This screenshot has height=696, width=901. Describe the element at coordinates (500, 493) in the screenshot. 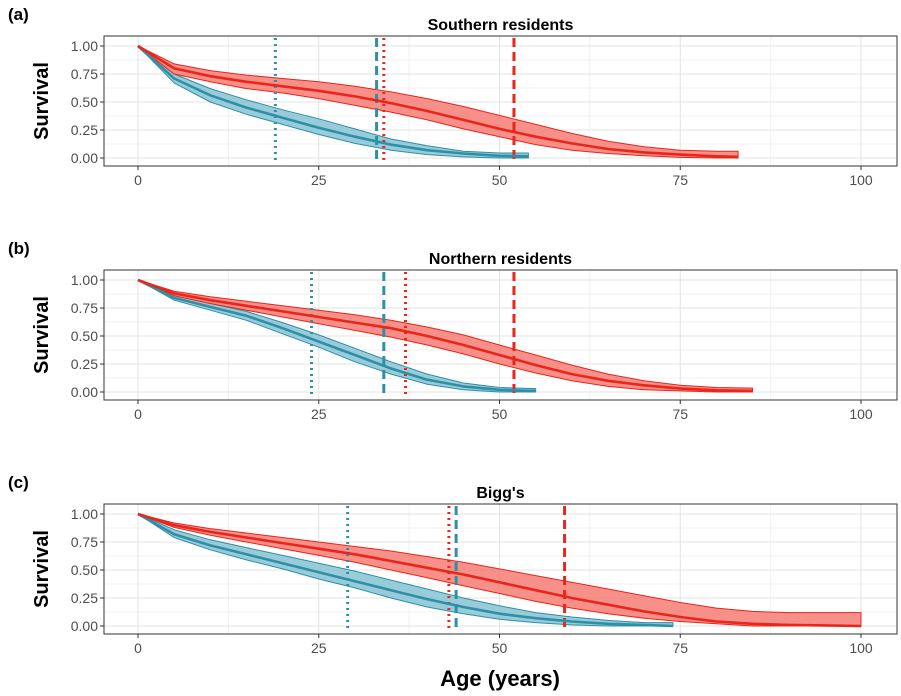

I see `panel-title: Bigg's` at that location.